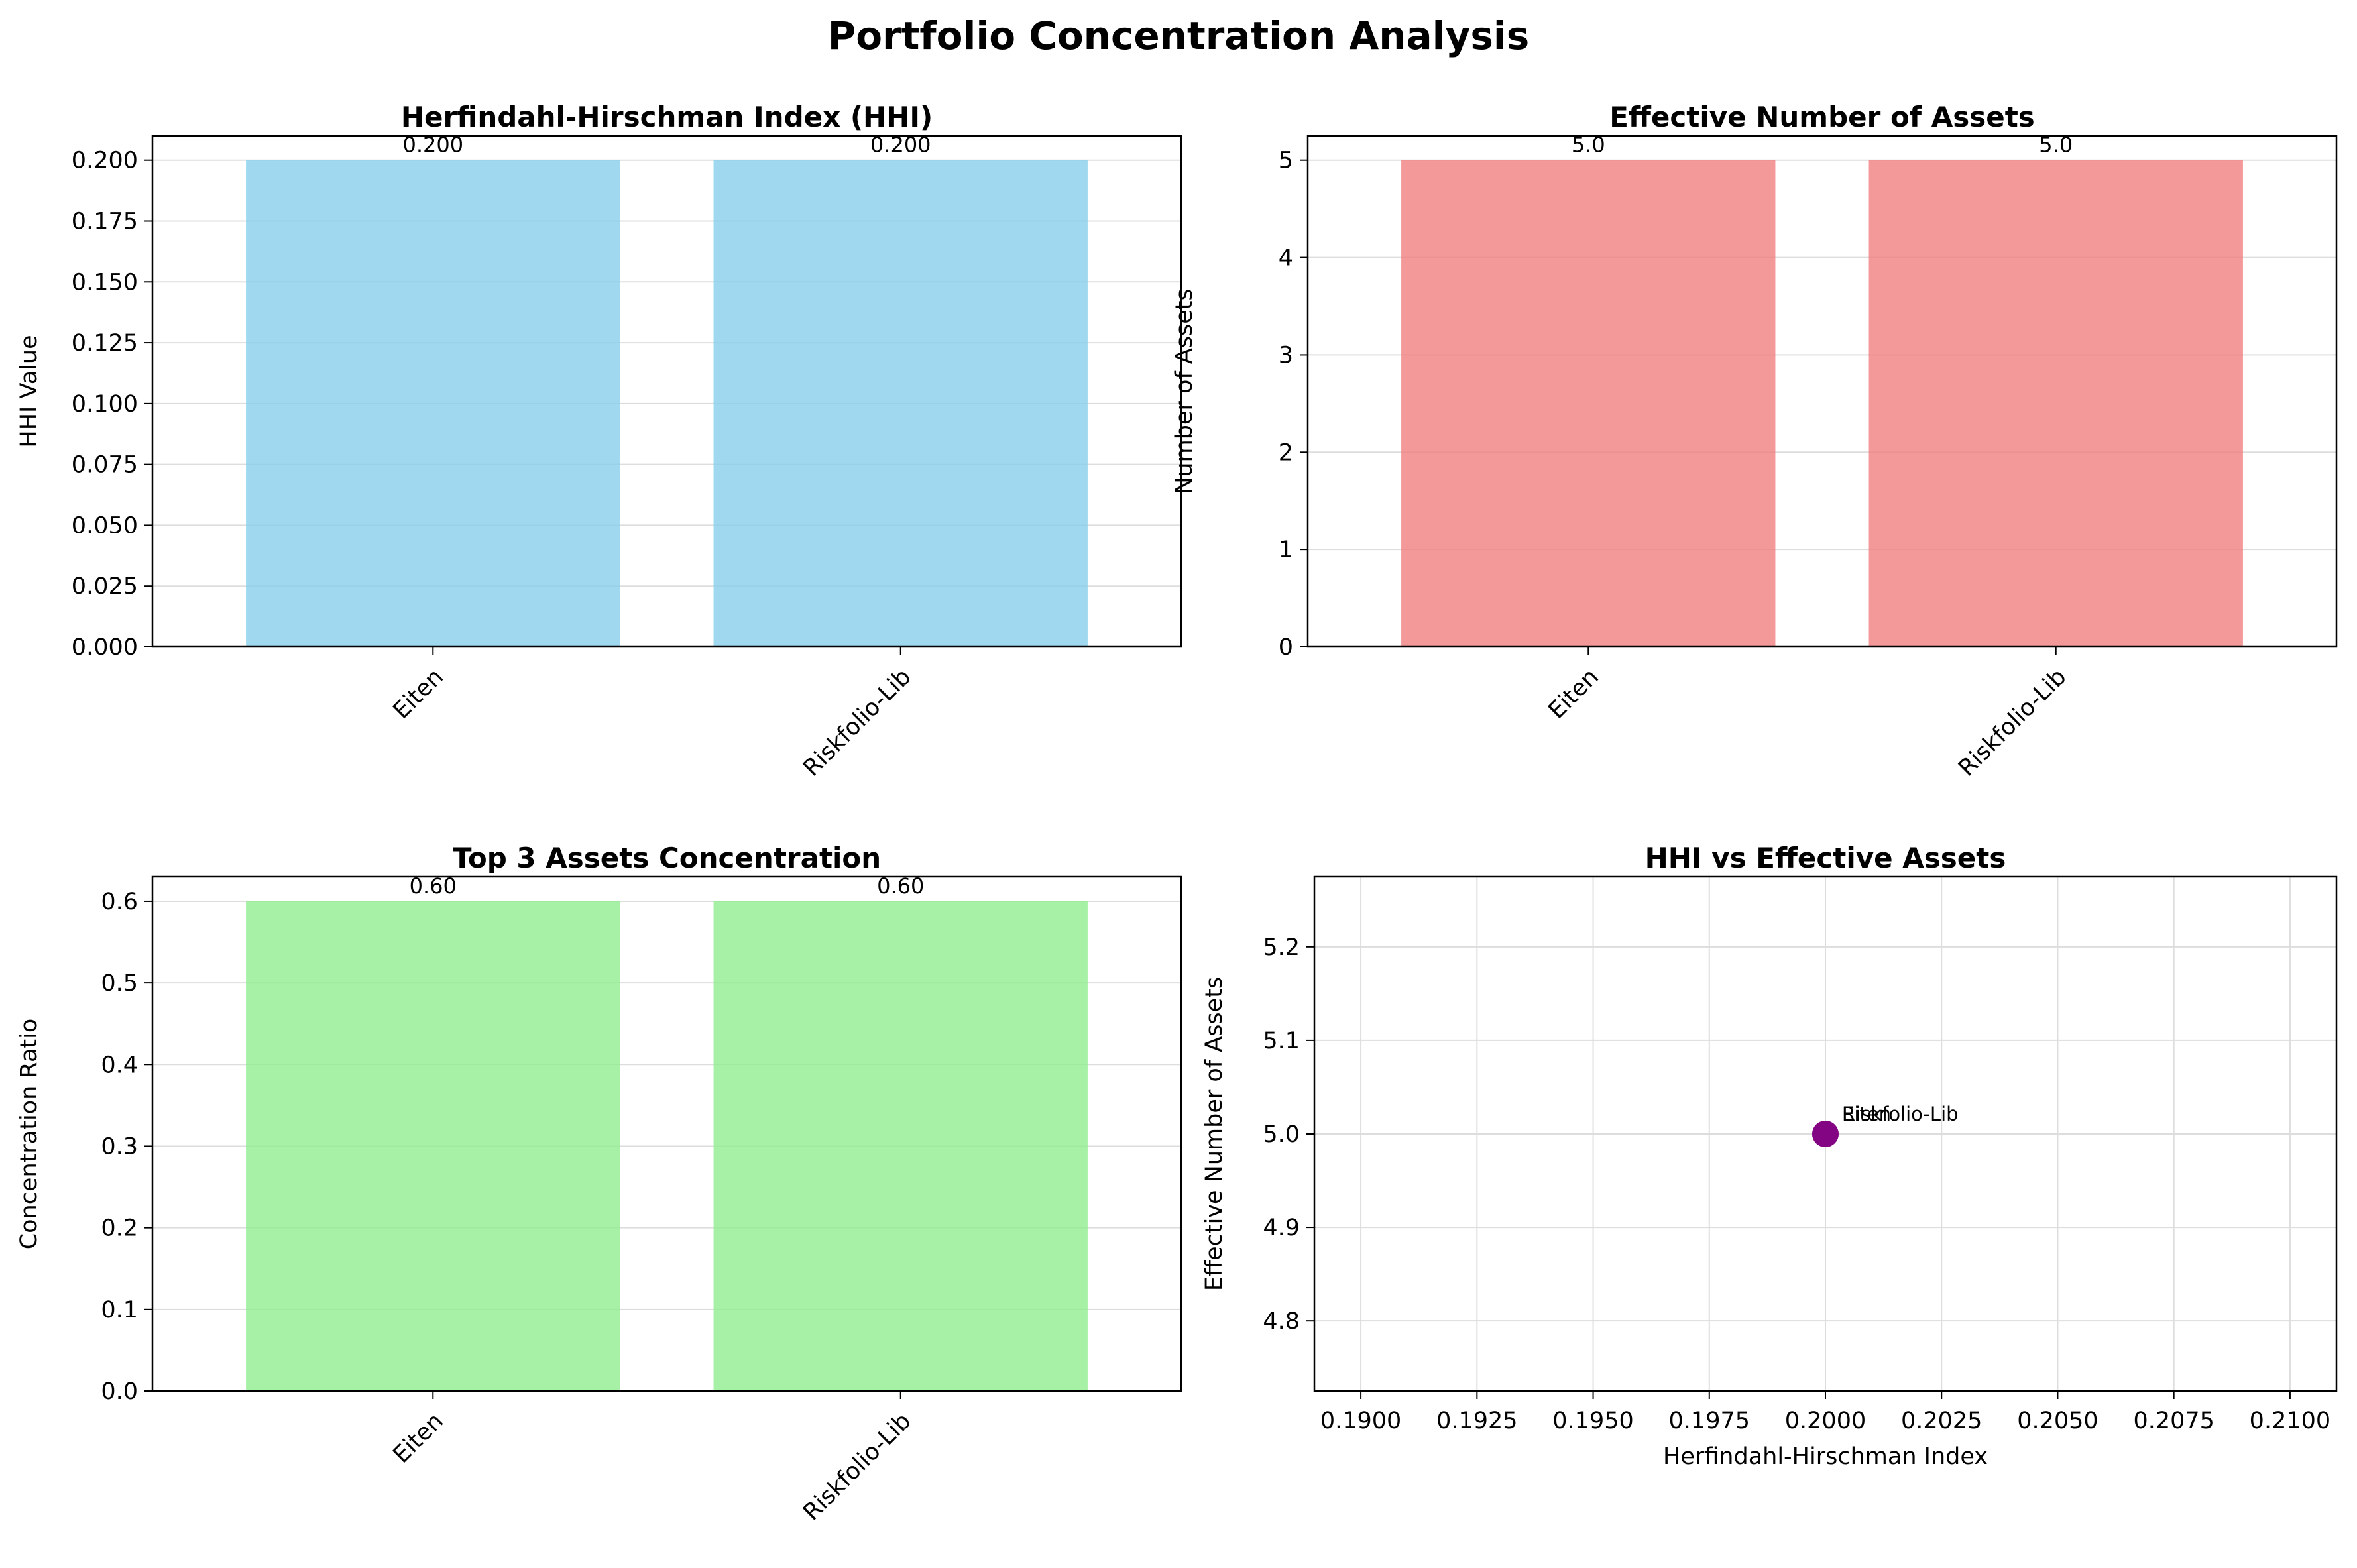 Image resolution: width=2357 pixels, height=1568 pixels. I want to click on x-tick-label: 0.2025, so click(1941, 1421).